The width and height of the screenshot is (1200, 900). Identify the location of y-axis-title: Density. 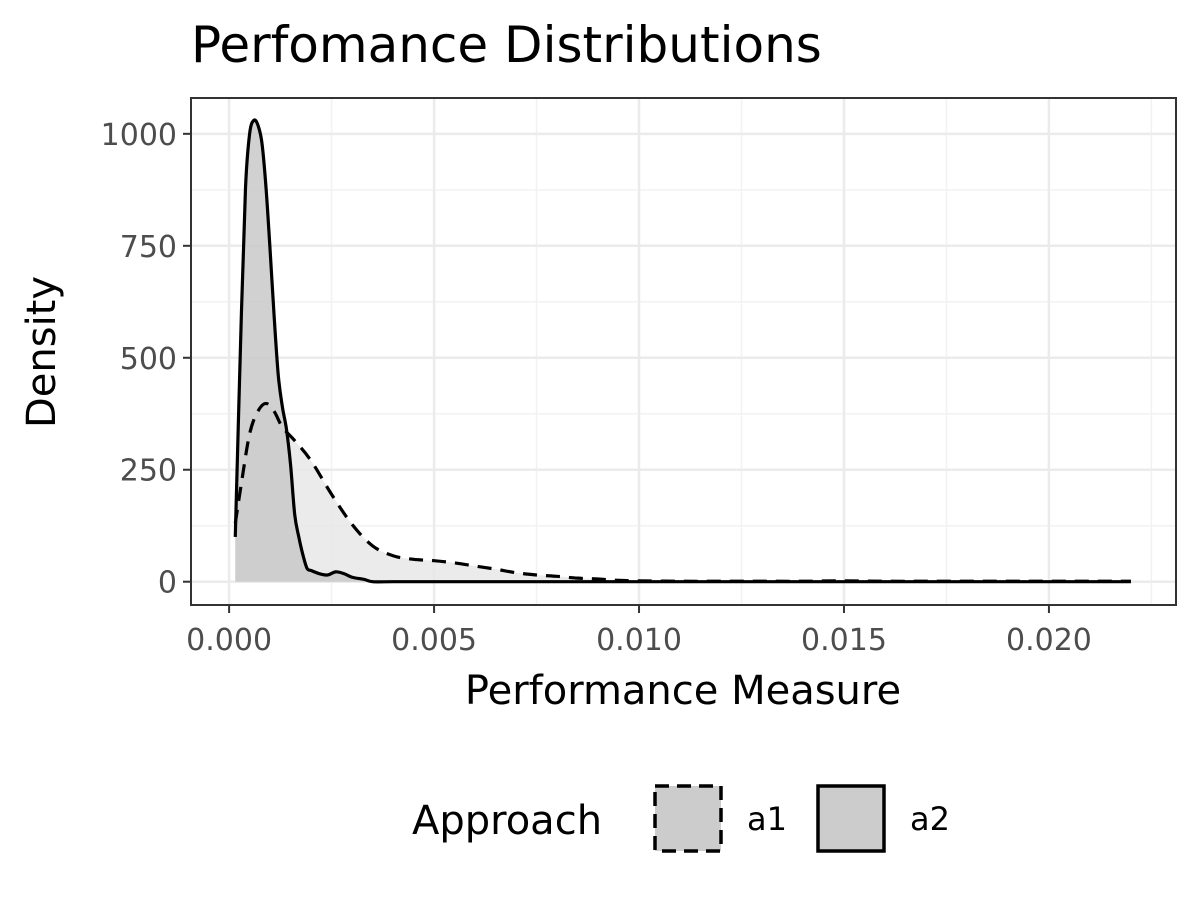
(42, 352).